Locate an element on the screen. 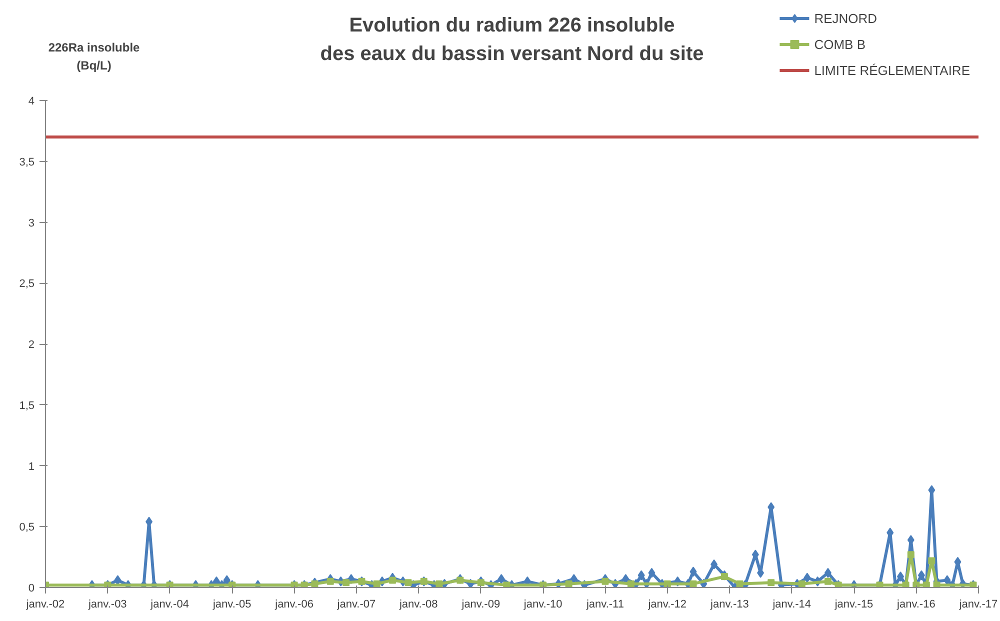  x-tick-label: janv.-07 is located at coordinates (356, 604).